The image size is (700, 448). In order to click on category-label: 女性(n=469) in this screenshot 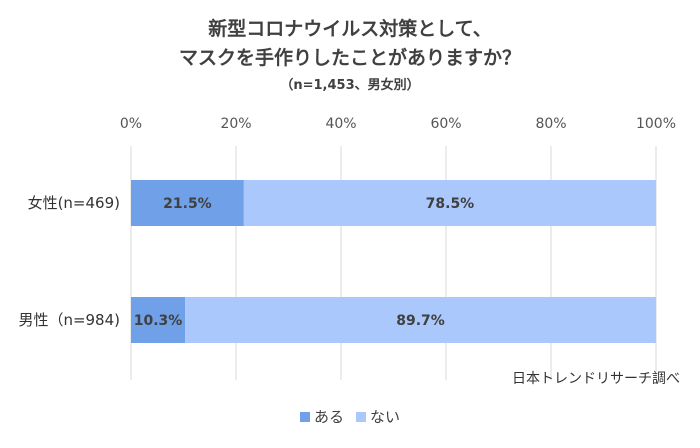, I will do `click(74, 203)`.